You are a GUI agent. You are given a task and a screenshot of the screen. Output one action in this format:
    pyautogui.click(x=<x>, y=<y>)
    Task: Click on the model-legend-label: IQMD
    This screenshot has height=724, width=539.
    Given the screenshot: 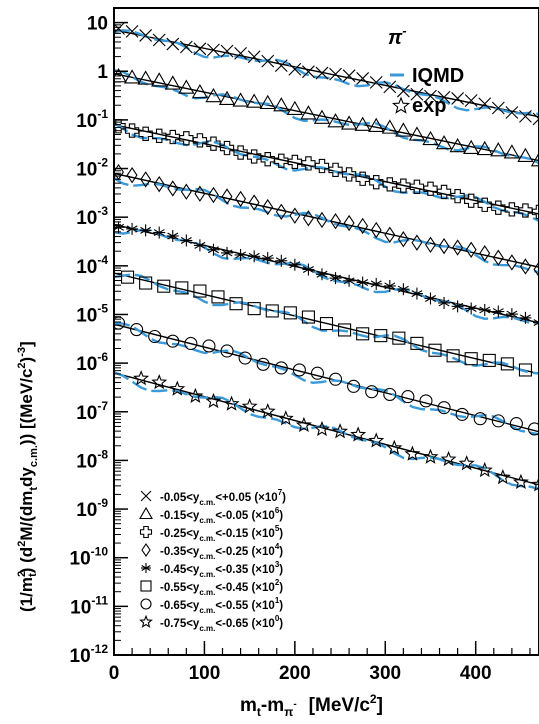 What is the action you would take?
    pyautogui.click(x=438, y=76)
    